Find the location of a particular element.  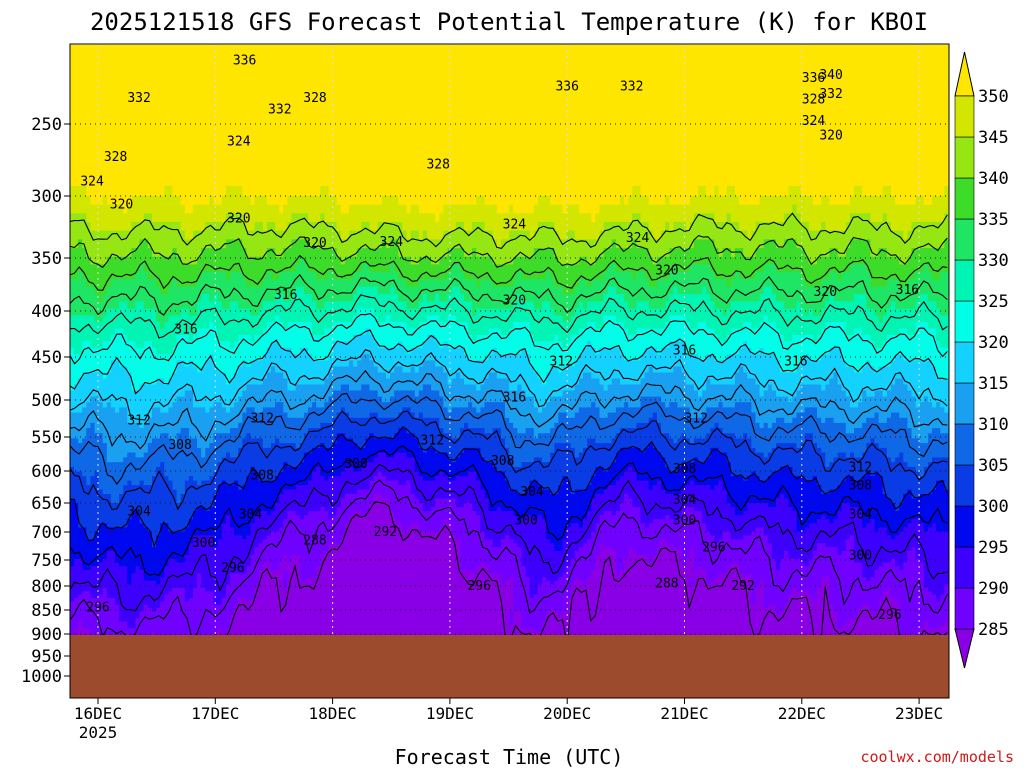

y-tick-label: 350 is located at coordinates (46, 259).